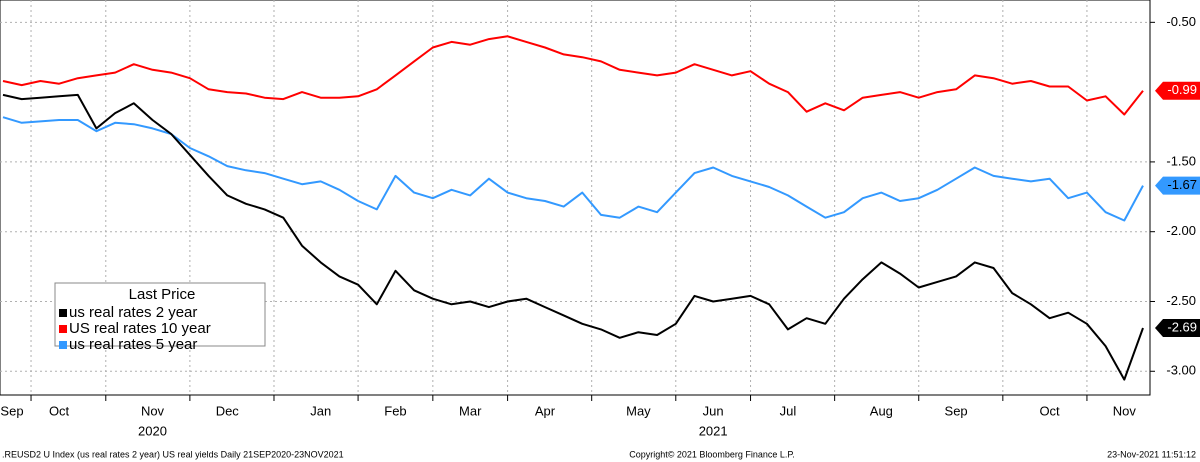  What do you see at coordinates (1181, 230) in the screenshot?
I see `y-tick-label: -2.00` at bounding box center [1181, 230].